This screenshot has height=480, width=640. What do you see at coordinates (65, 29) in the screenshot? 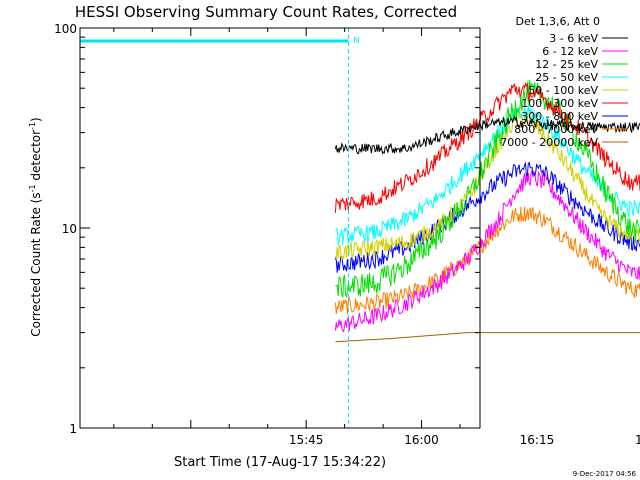
I see `y-tick-label: 100` at bounding box center [65, 29].